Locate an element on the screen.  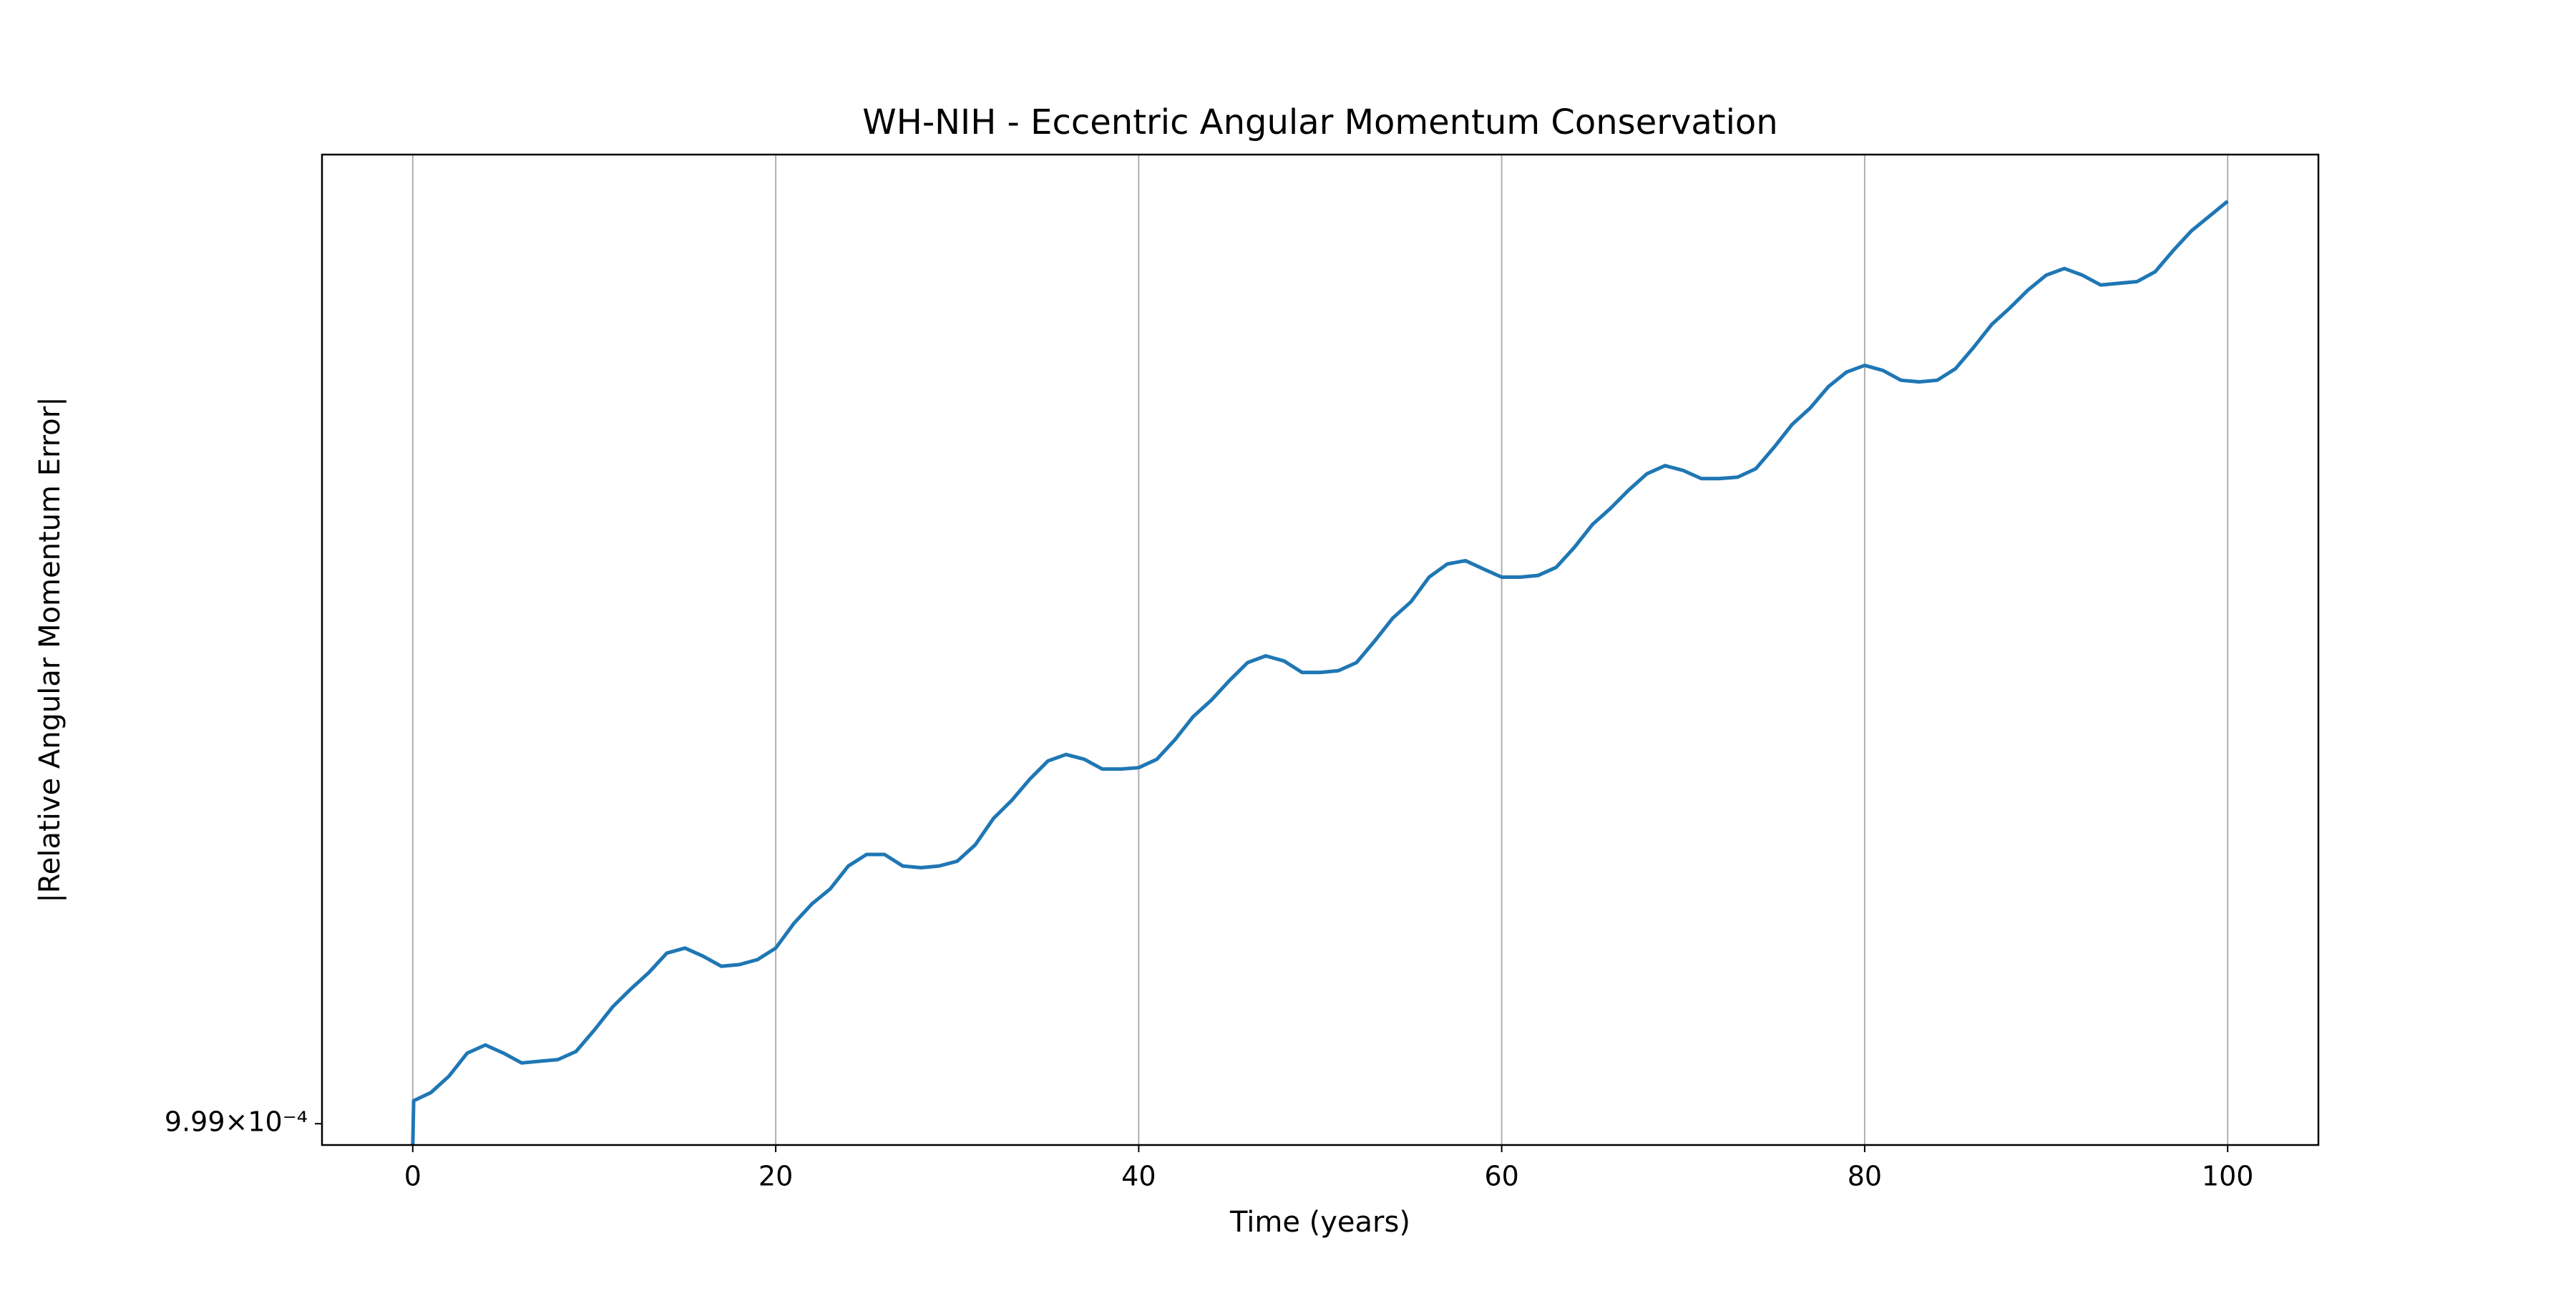
x-tick-label: 60 is located at coordinates (1501, 1176).